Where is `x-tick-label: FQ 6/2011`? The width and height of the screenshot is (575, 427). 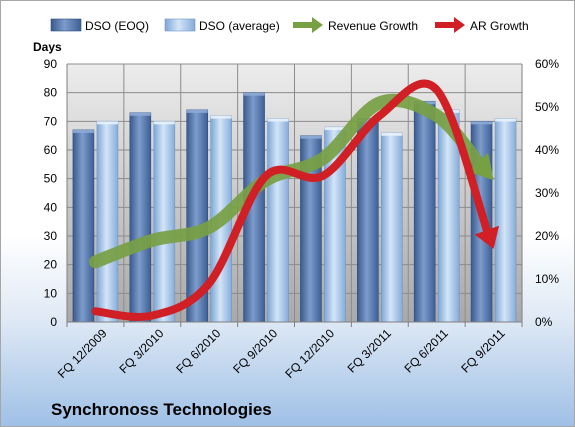 x-tick-label: FQ 6/2011 is located at coordinates (426, 351).